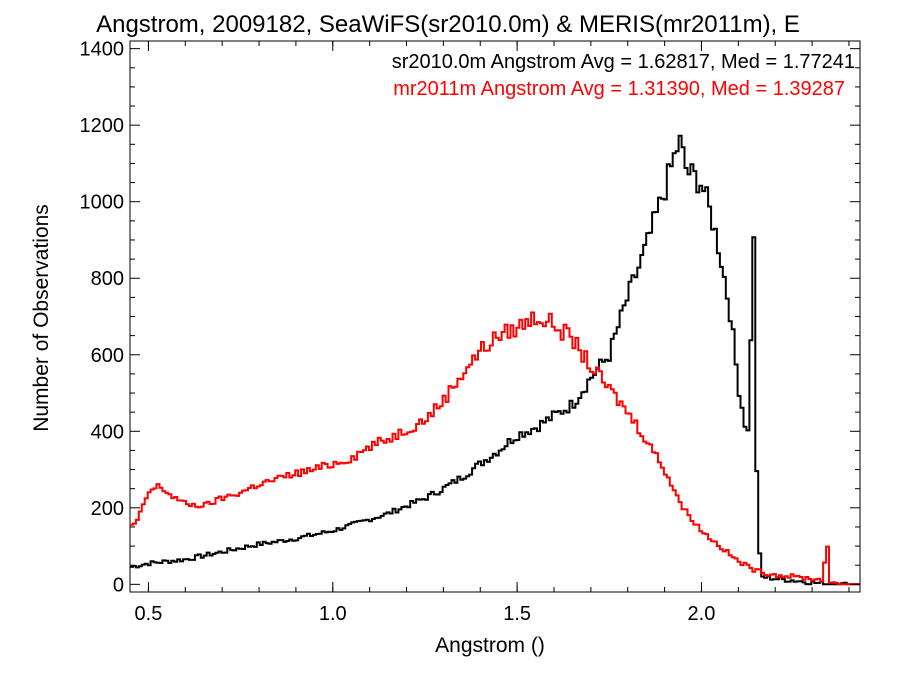 Image resolution: width=900 pixels, height=675 pixels. I want to click on y-tick-label: 600, so click(107, 356).